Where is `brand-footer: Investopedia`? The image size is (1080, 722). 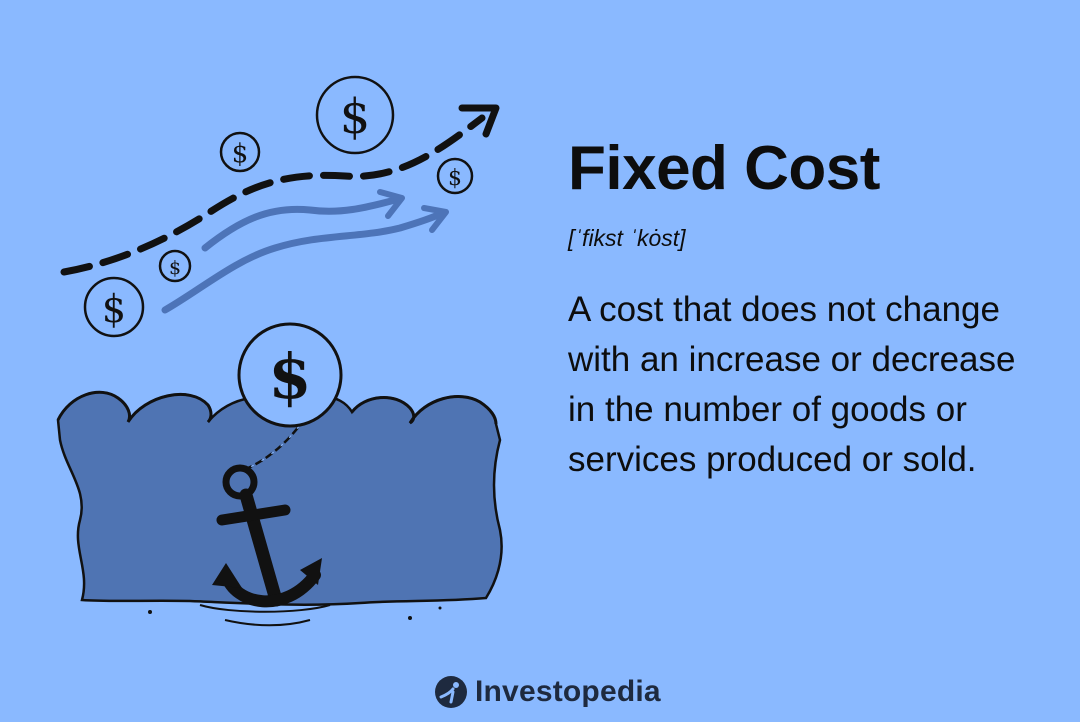
brand-footer: Investopedia is located at coordinates (547, 692).